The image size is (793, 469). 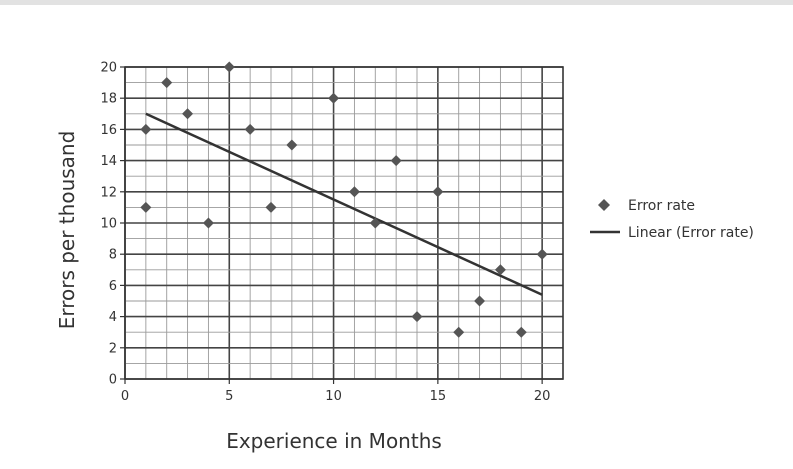 What do you see at coordinates (691, 233) in the screenshot?
I see `legend-label-linear: Linear (Error rate)` at bounding box center [691, 233].